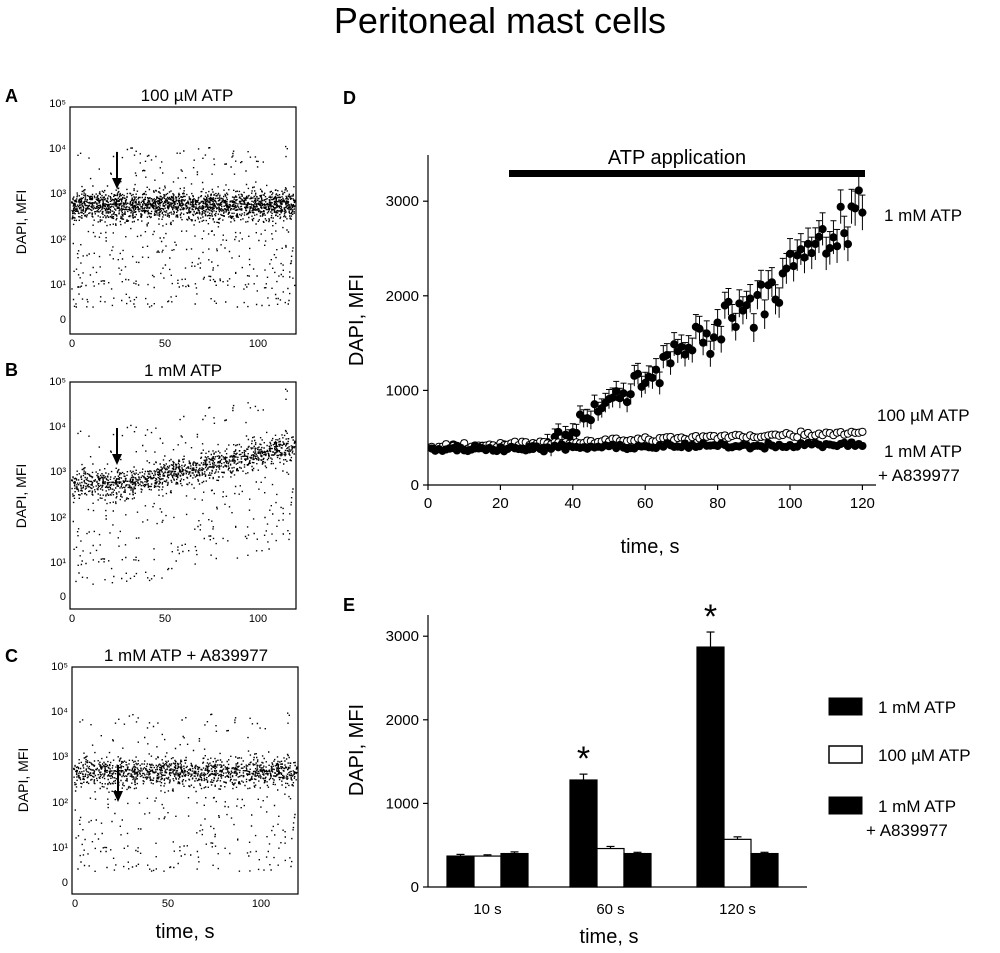 The width and height of the screenshot is (1000, 953). Describe the element at coordinates (919, 475) in the screenshot. I see `series-label-a839977: + A839977` at that location.